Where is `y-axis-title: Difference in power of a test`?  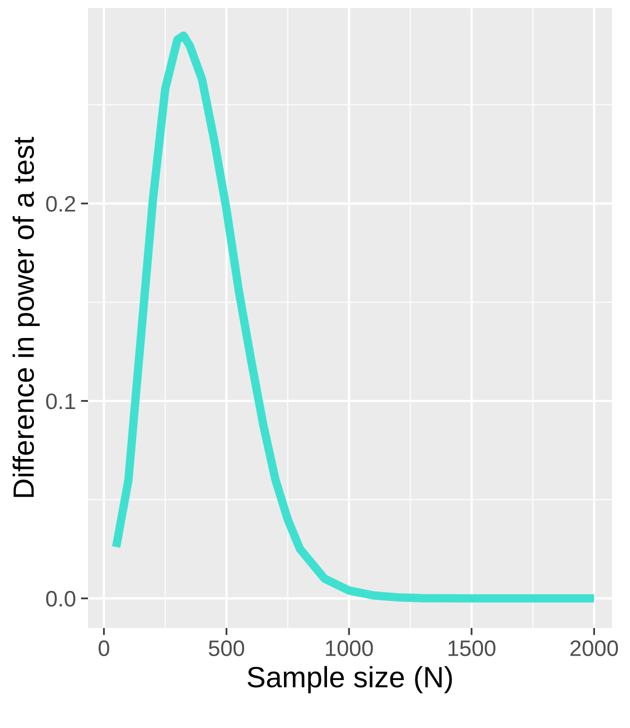
y-axis-title: Difference in power of a test is located at coordinates (26, 316).